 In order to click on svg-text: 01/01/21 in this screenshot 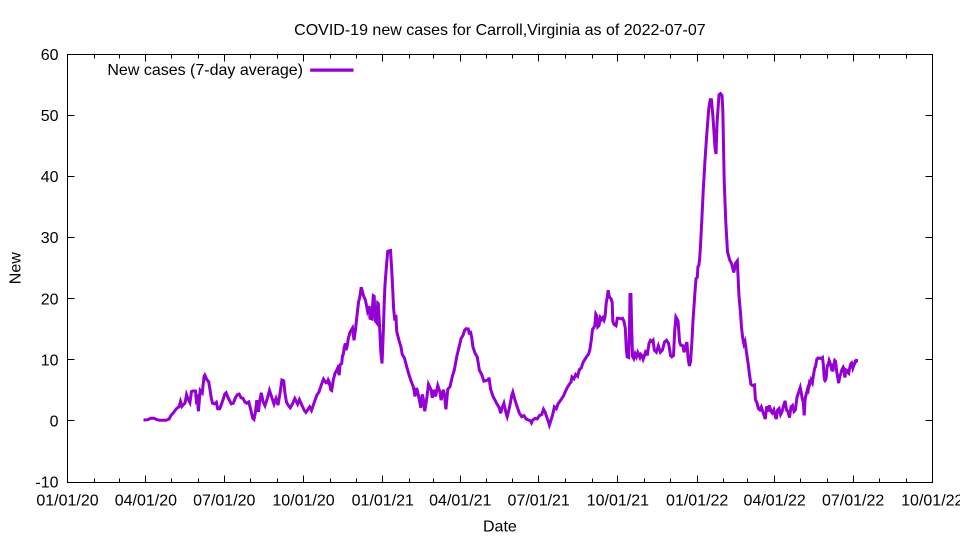, I will do `click(383, 501)`.